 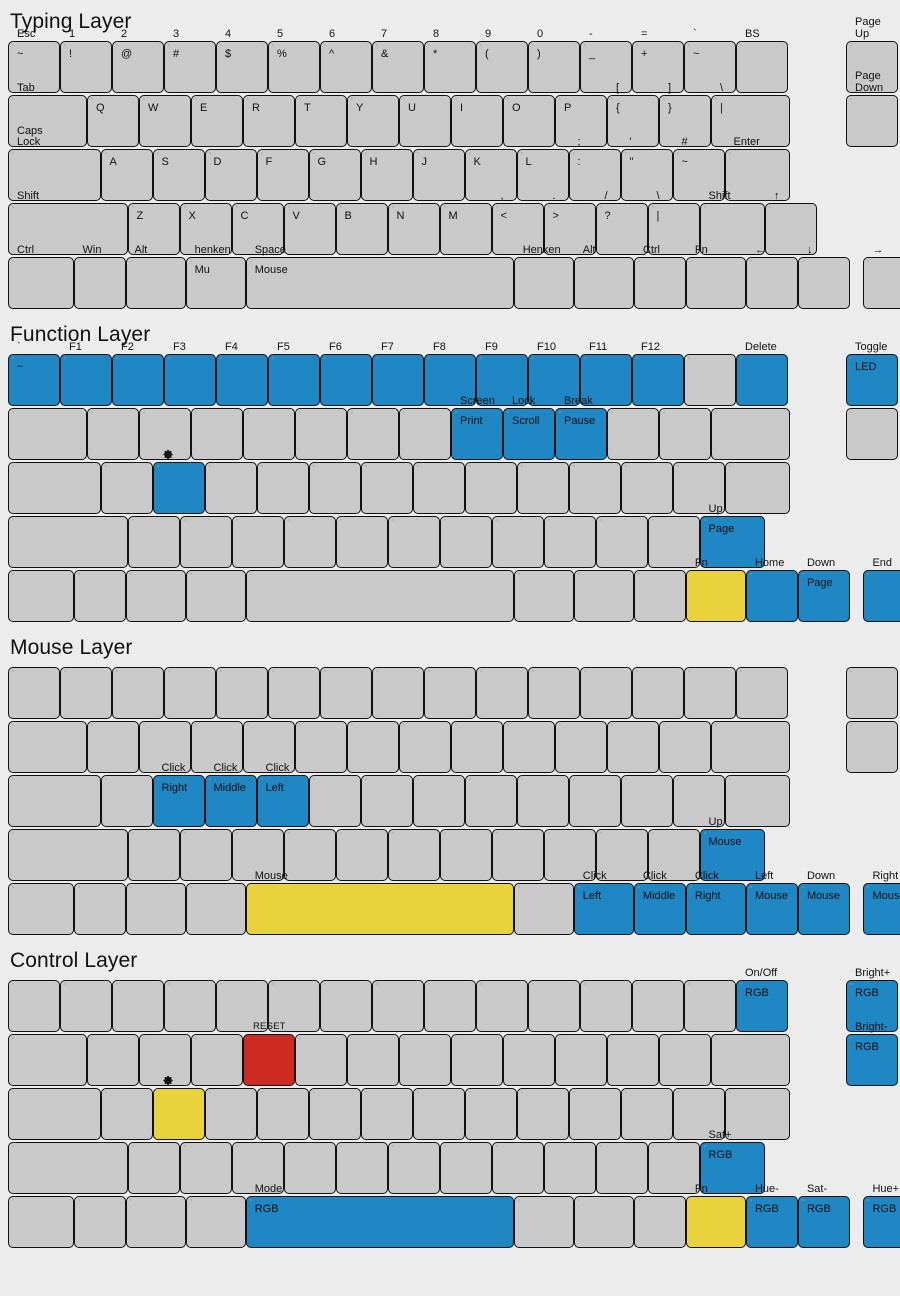 I want to click on key-: →, so click(x=881, y=277).